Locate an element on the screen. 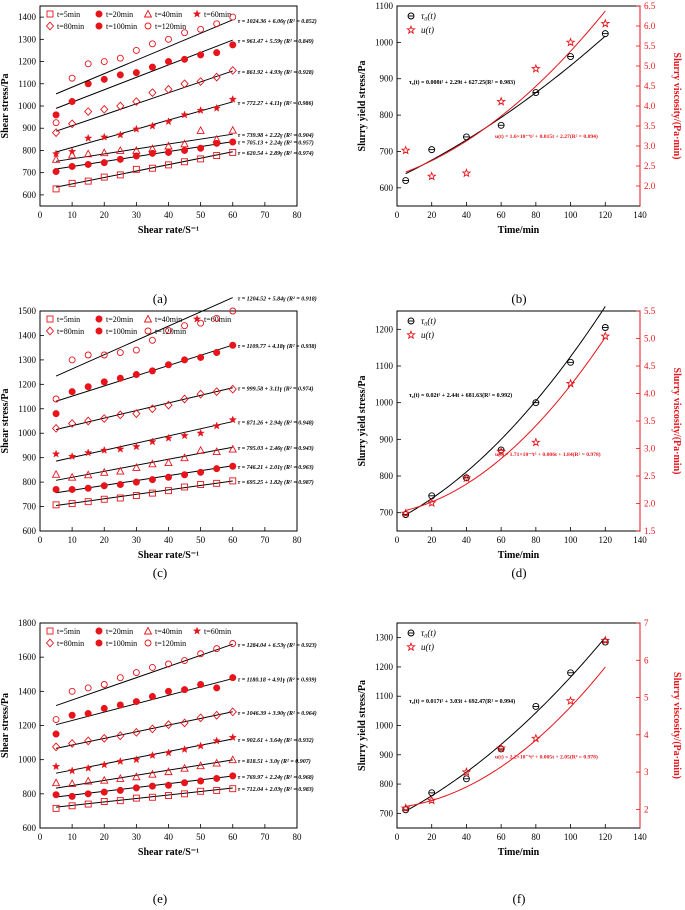  y-tick-label: 700 is located at coordinates (30, 173).